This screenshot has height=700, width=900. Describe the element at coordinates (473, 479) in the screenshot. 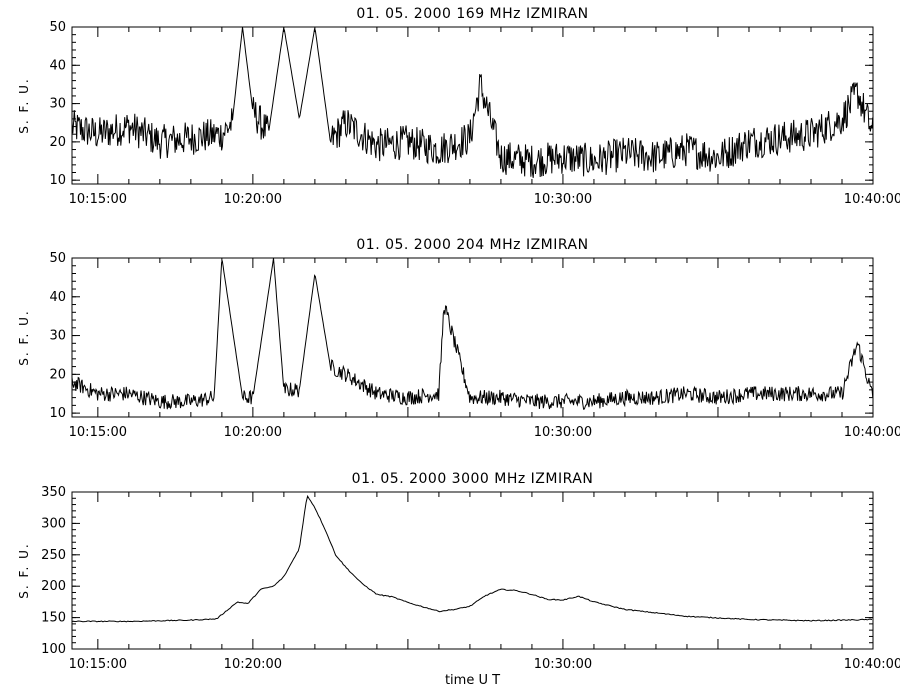

I see `chart-title: 01. 05. 2000 3000 MHz IZMIRAN` at that location.